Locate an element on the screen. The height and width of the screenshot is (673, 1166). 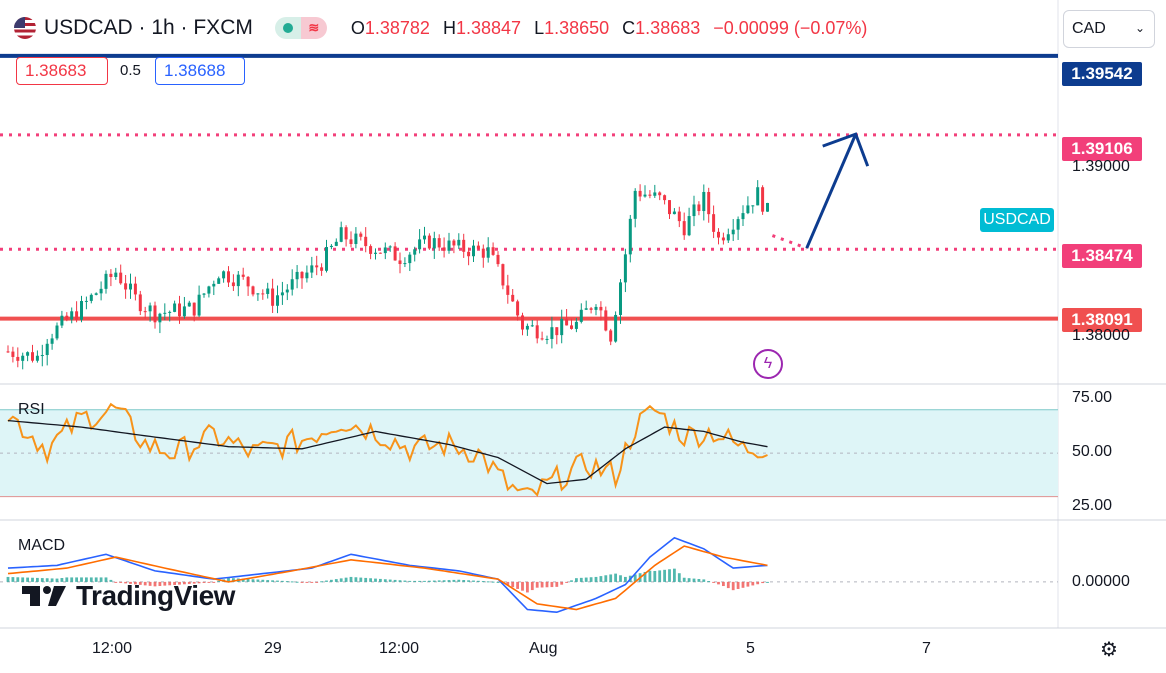
level-label-pivot: 1.38474 is located at coordinates (1102, 256).